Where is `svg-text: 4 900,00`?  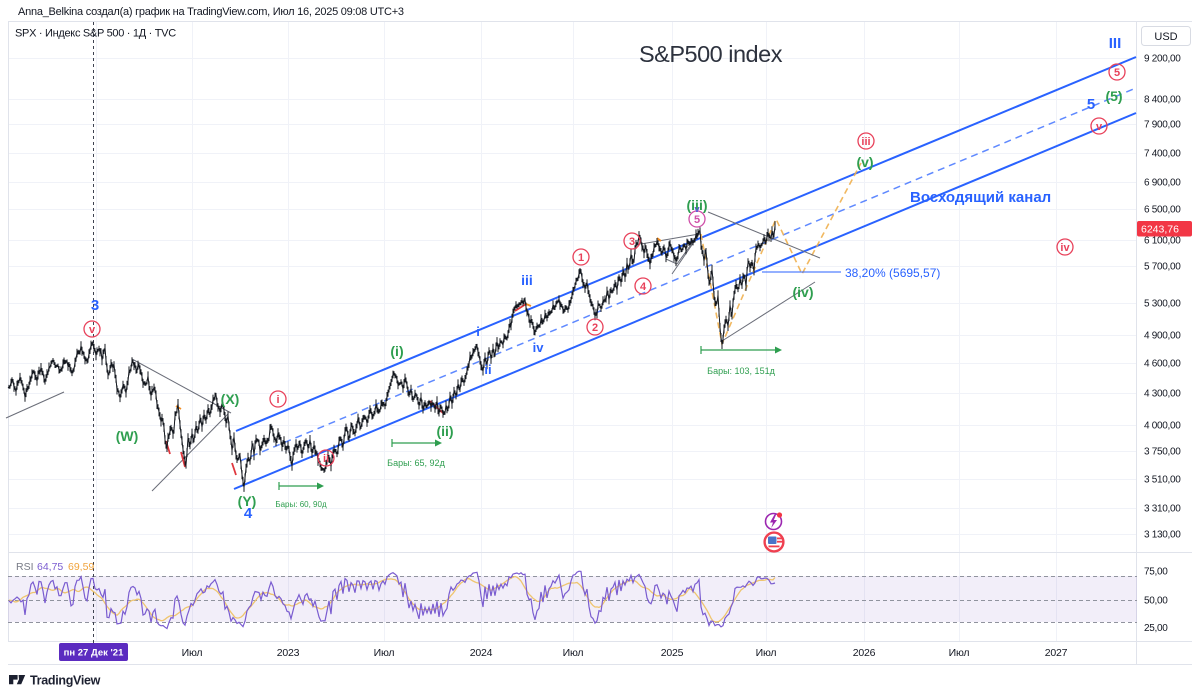
svg-text: 4 900,00 is located at coordinates (1162, 336).